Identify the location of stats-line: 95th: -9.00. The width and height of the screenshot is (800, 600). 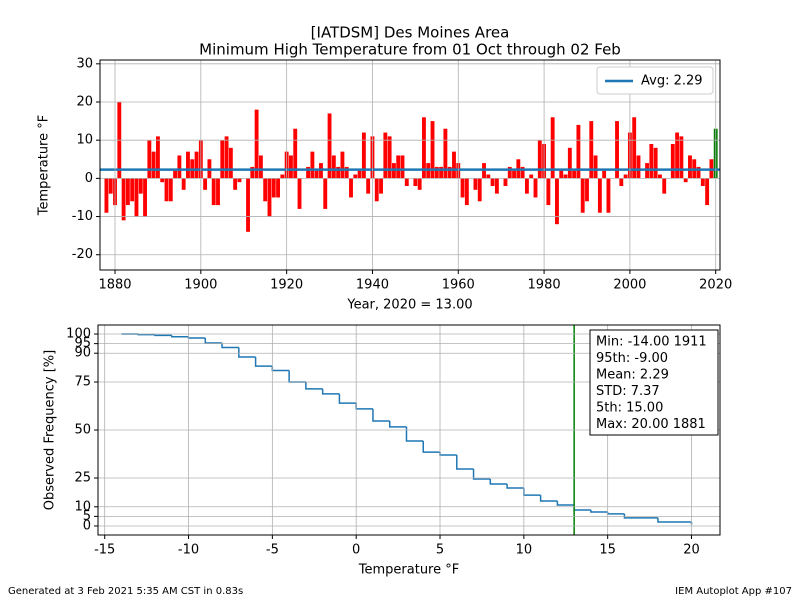
(632, 358).